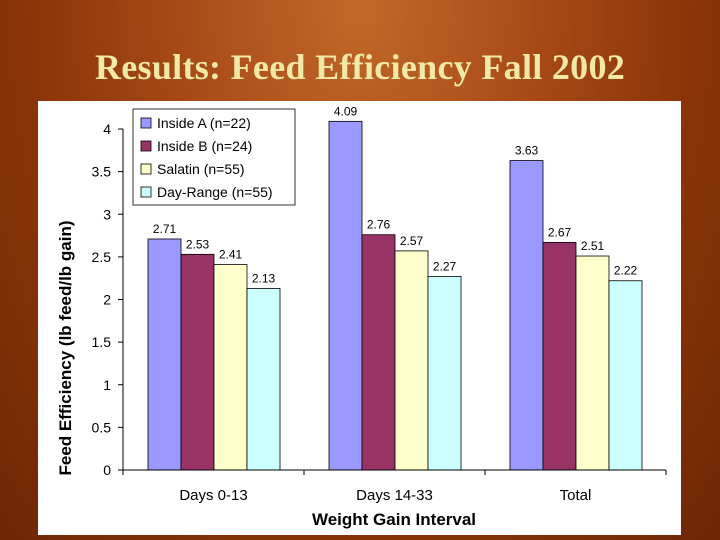  What do you see at coordinates (626, 271) in the screenshot?
I see `bar-value-label: 2.22` at bounding box center [626, 271].